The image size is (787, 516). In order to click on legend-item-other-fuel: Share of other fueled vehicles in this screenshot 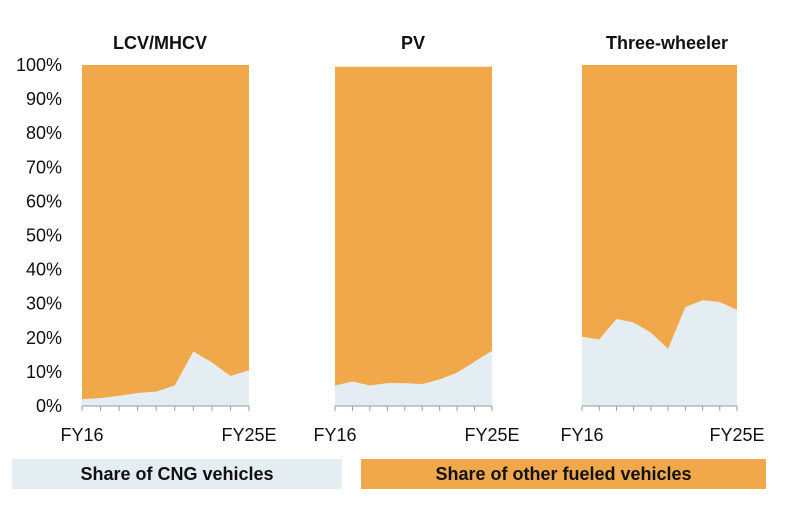, I will do `click(563, 474)`.